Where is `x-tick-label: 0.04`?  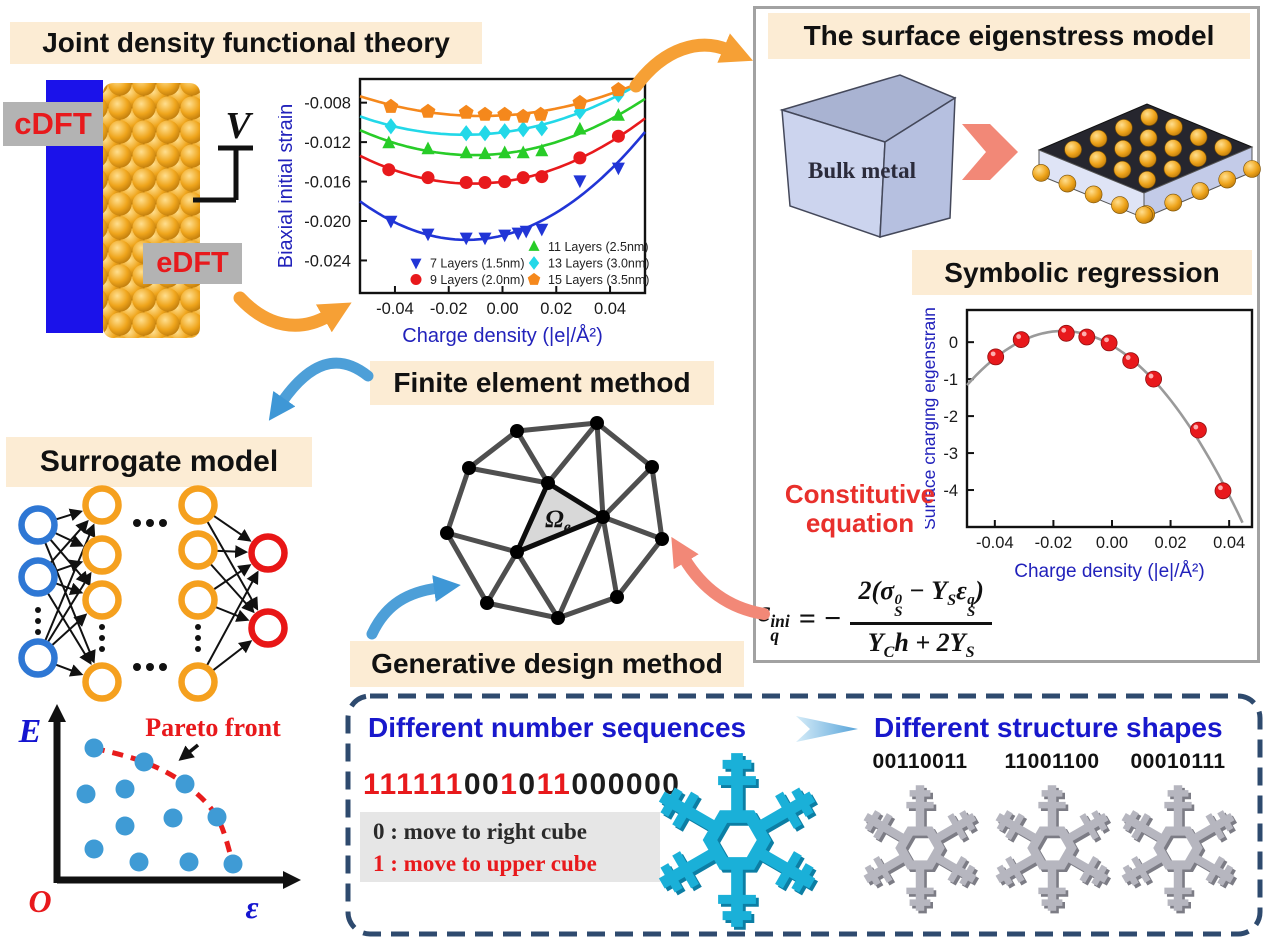
x-tick-label: 0.04 is located at coordinates (1229, 543).